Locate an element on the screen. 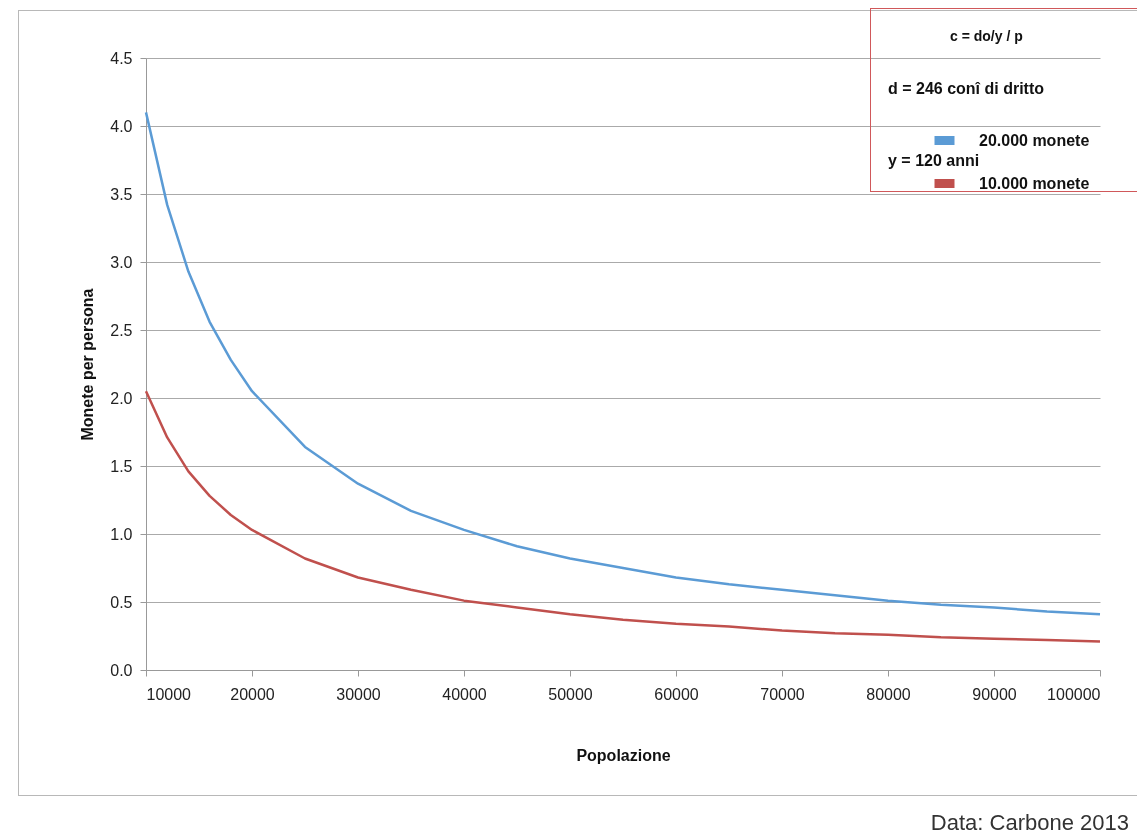  text: c = do/y / p is located at coordinates (986, 36).